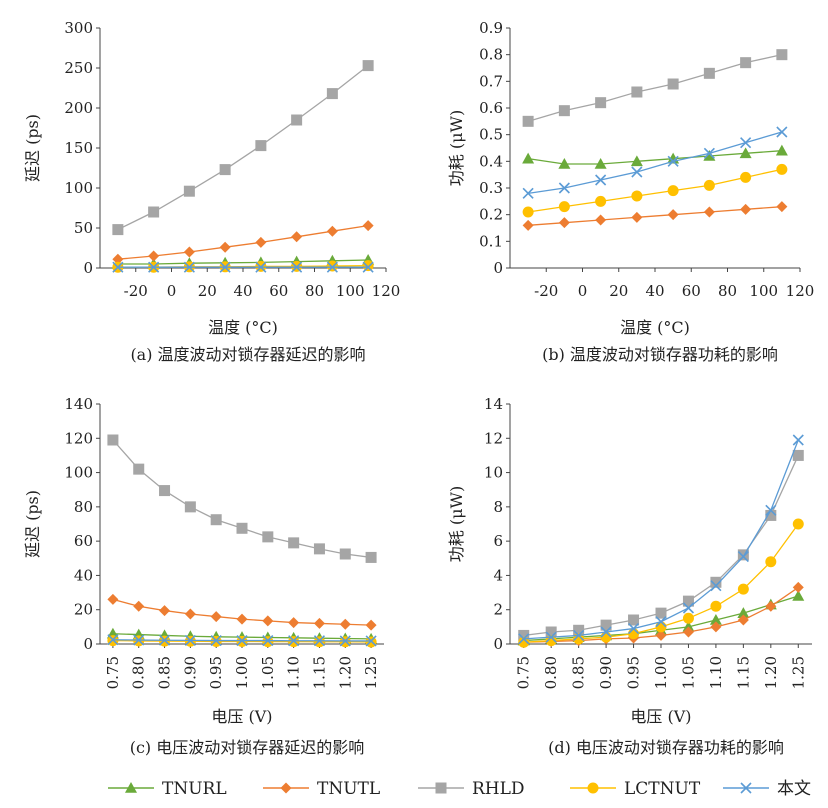 Image resolution: width=828 pixels, height=808 pixels. What do you see at coordinates (348, 789) in the screenshot?
I see `legend-label: TNUTL` at bounding box center [348, 789].